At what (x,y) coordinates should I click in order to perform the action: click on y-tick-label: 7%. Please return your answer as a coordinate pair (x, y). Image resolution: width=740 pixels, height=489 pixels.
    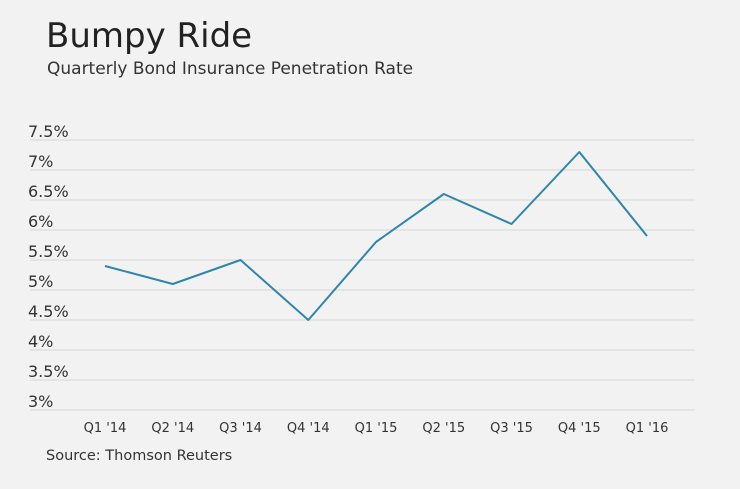
    Looking at the image, I should click on (40, 161).